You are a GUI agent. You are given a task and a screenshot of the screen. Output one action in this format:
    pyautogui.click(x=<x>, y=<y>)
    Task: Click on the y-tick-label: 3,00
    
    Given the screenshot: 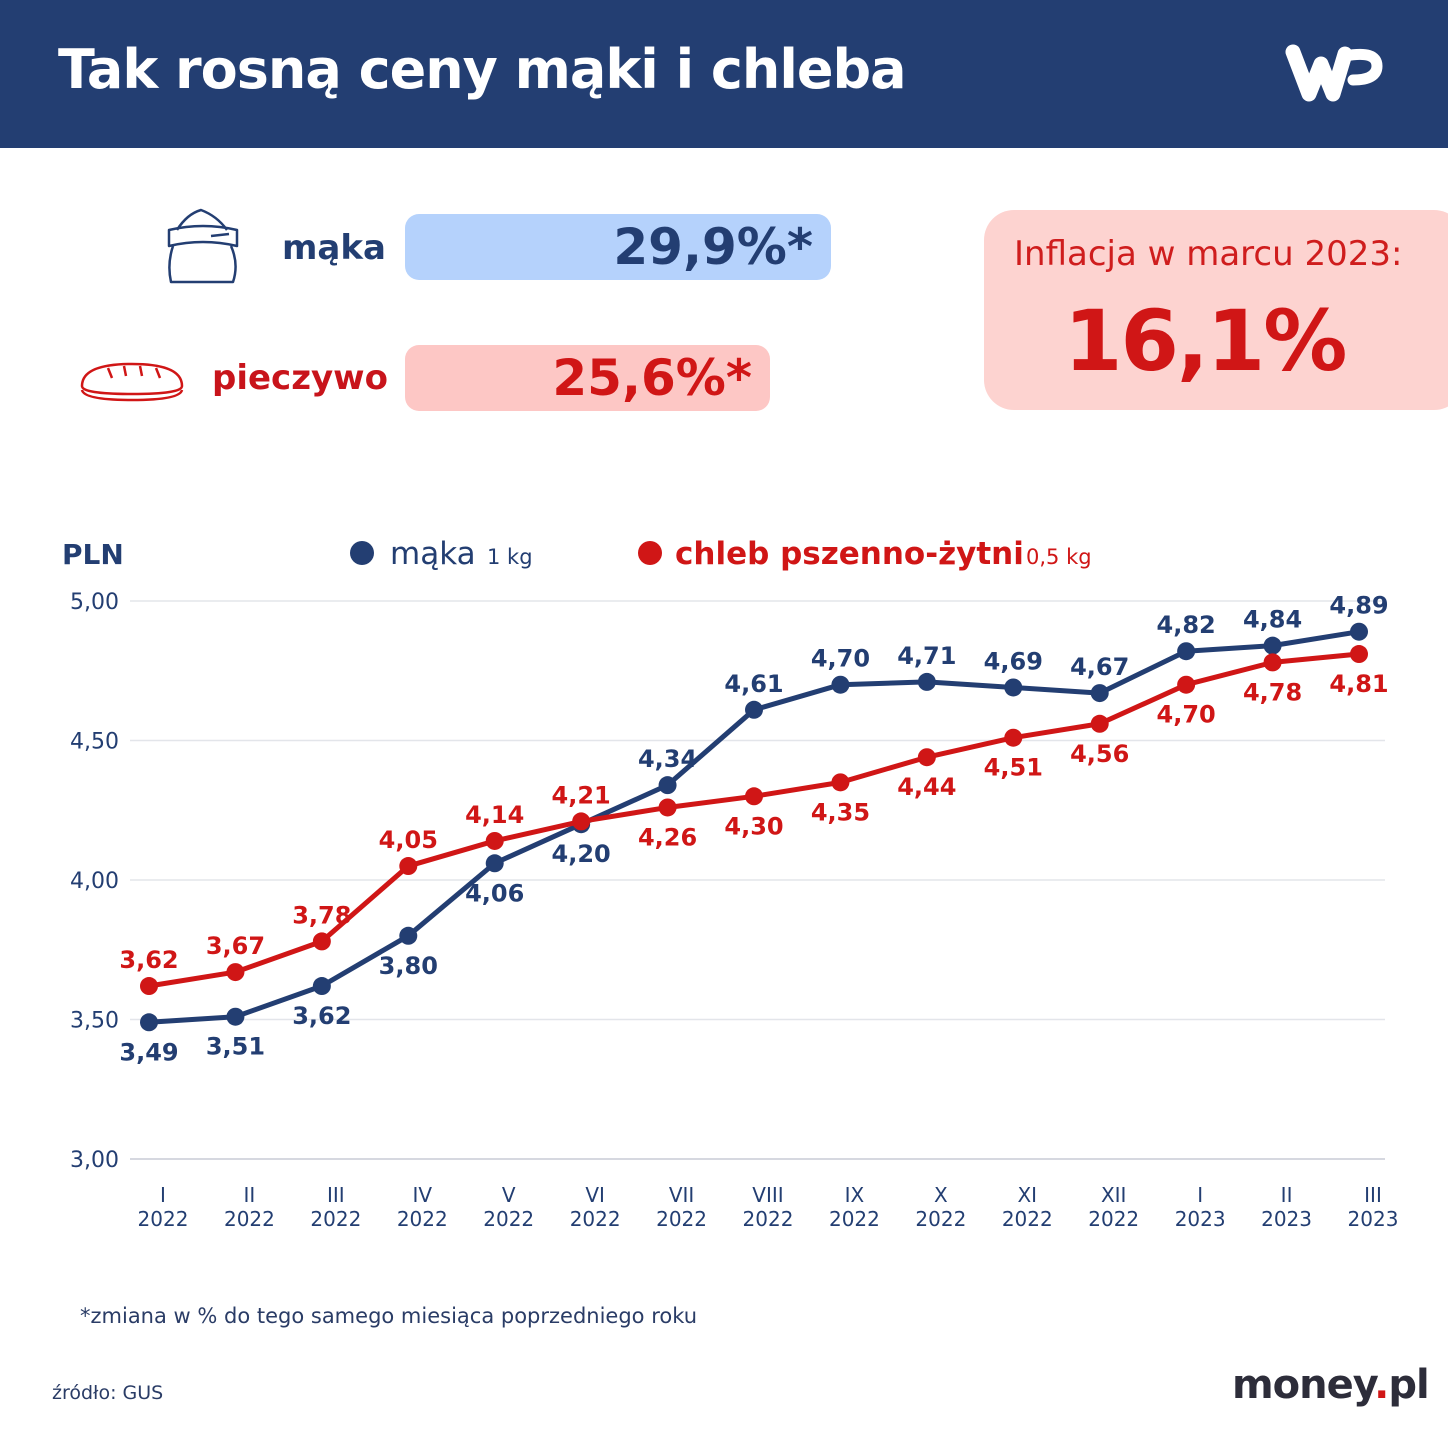 What is the action you would take?
    pyautogui.click(x=94, y=1160)
    